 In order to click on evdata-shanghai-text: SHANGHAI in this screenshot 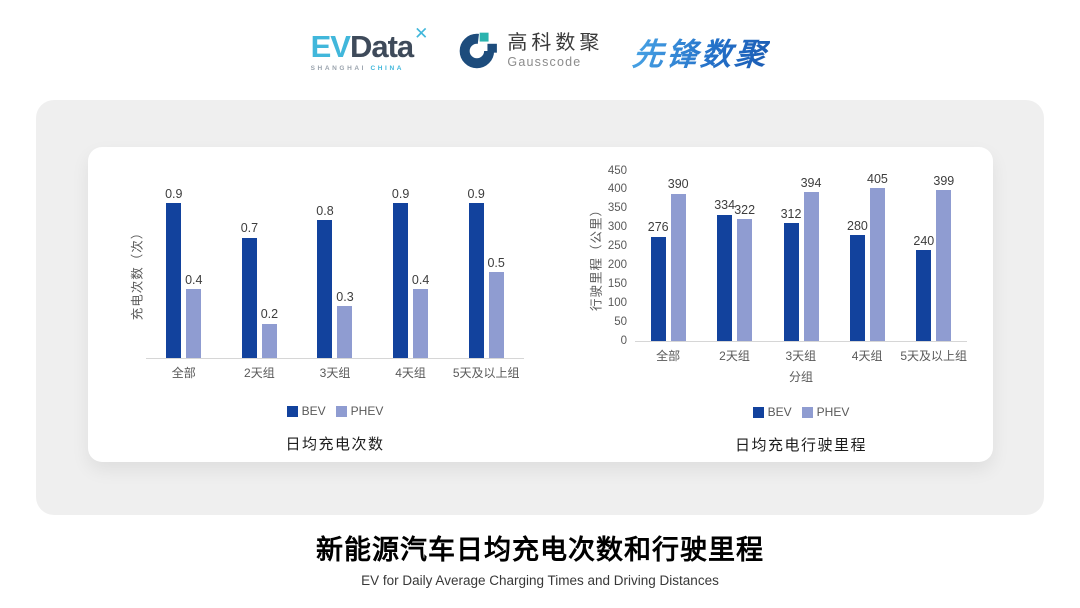, I will do `click(338, 68)`.